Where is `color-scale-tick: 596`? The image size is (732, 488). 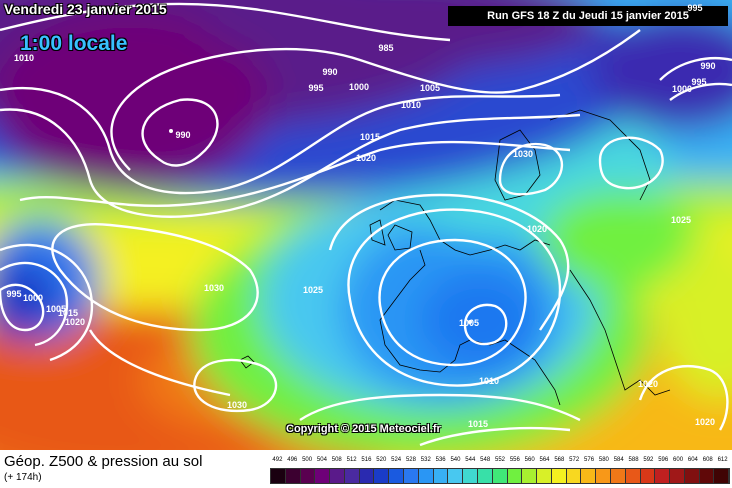
color-scale-tick: 596 is located at coordinates (663, 460).